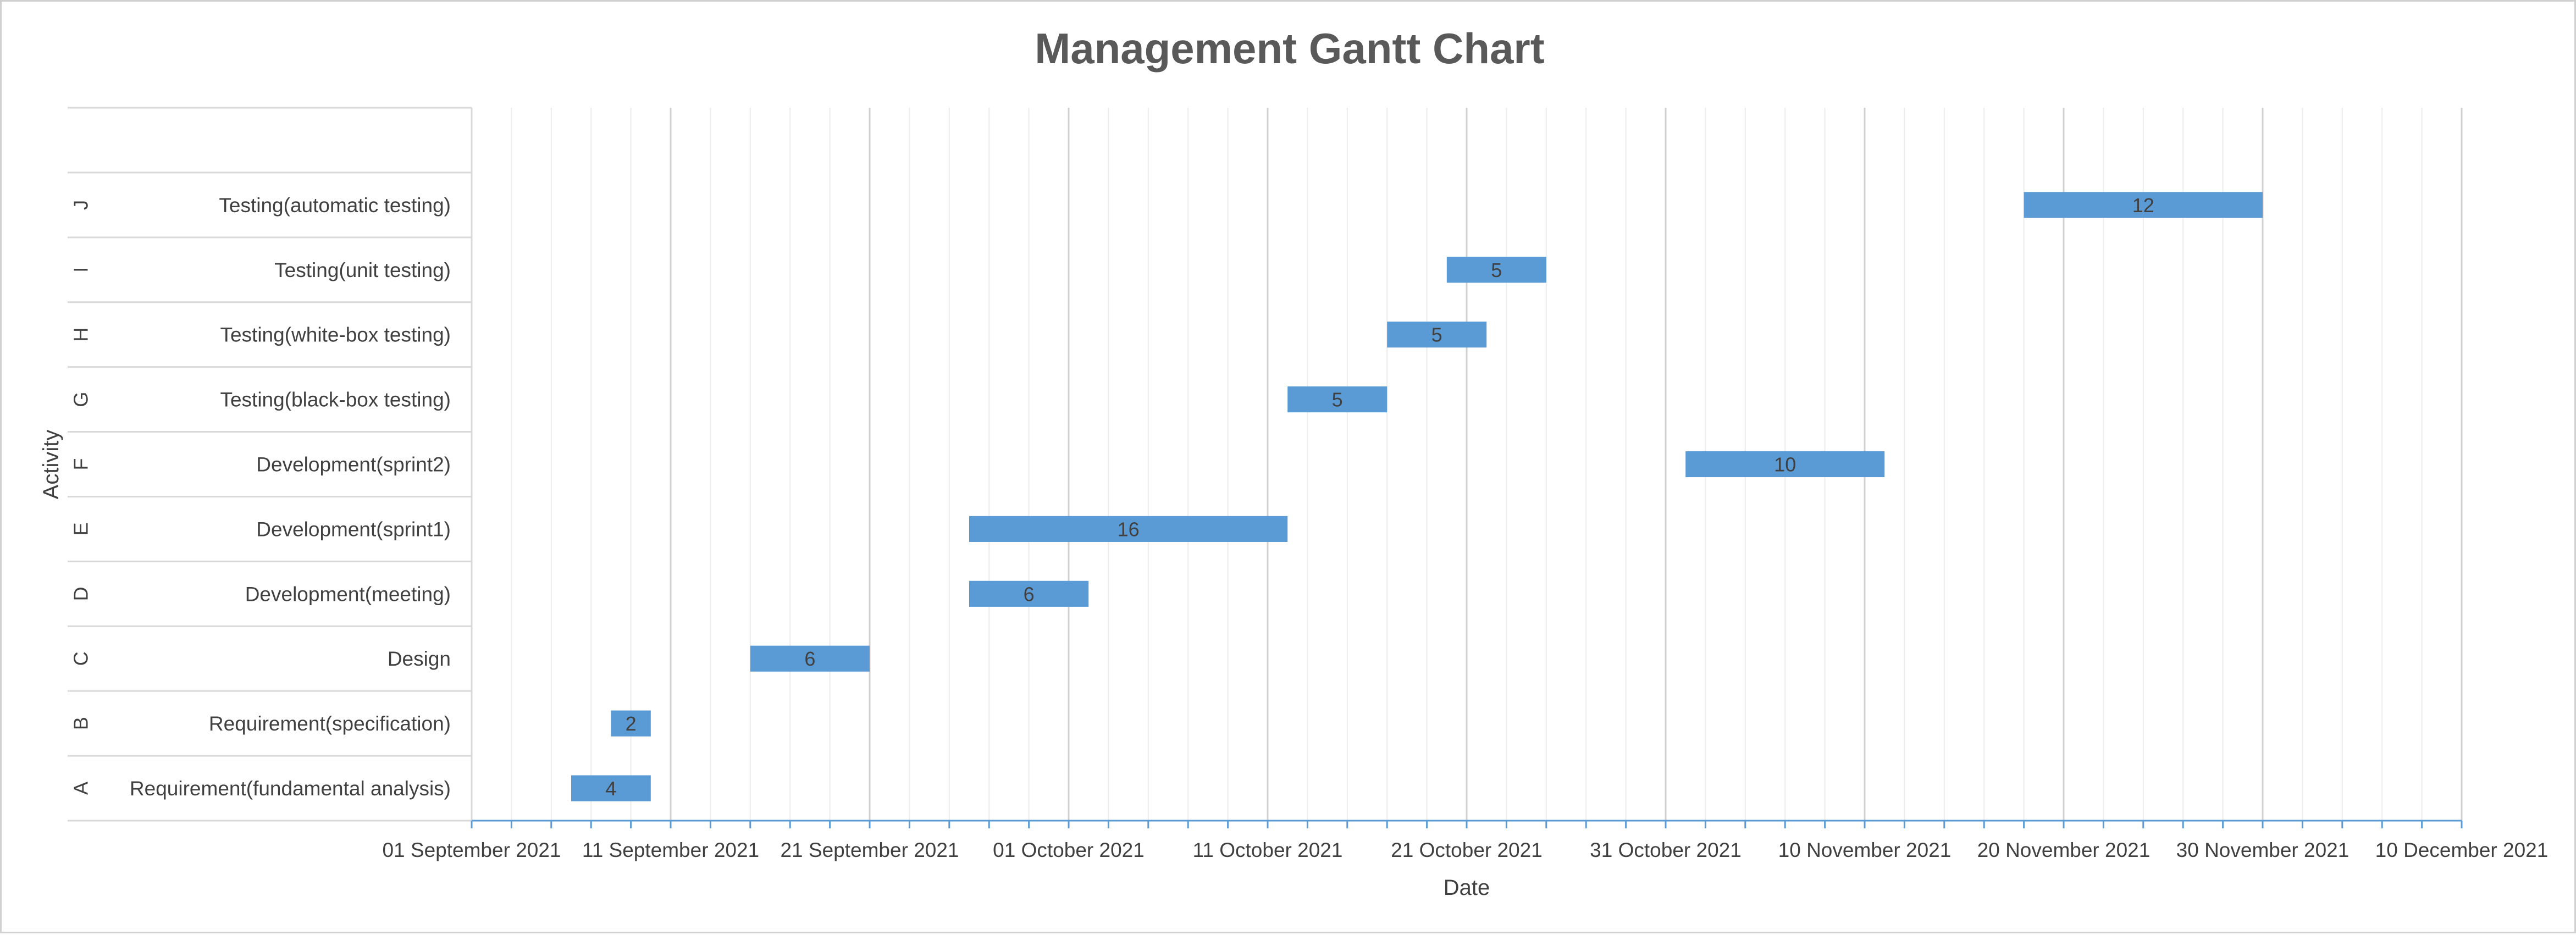  Describe the element at coordinates (81, 335) in the screenshot. I see `category-code-h: H` at that location.